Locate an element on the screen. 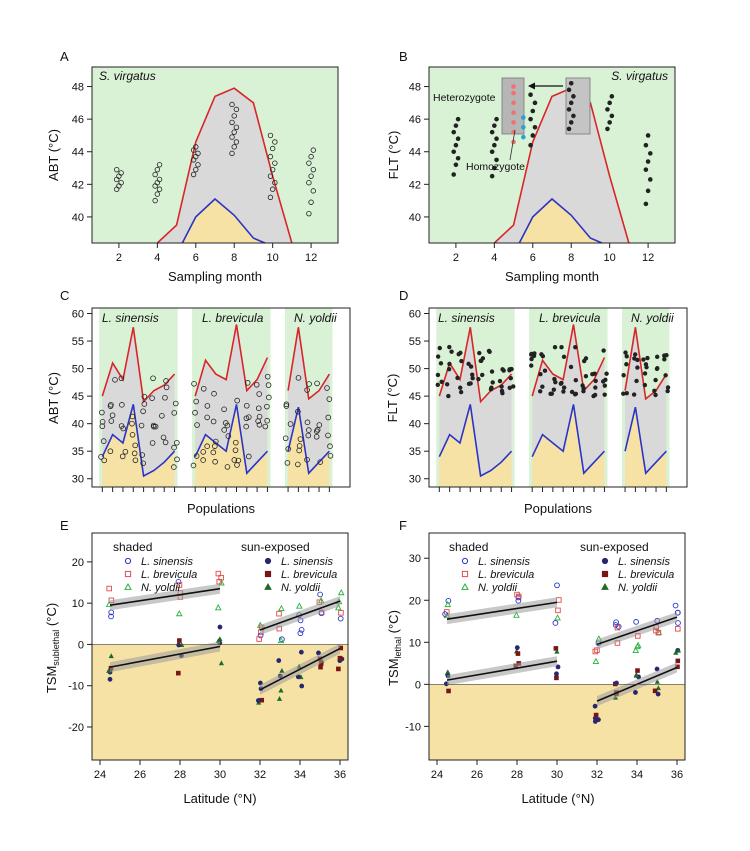 This screenshot has height=851, width=750. y-tick-label: 55 is located at coordinates (78, 342).